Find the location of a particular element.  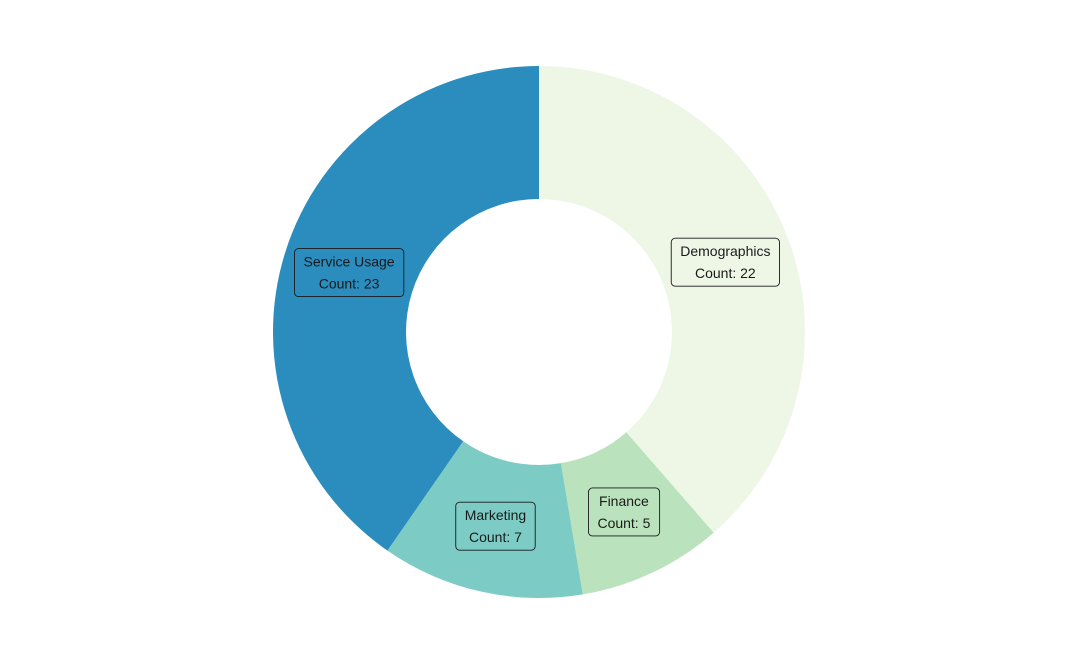

slice-name-label: Marketing is located at coordinates (495, 515).